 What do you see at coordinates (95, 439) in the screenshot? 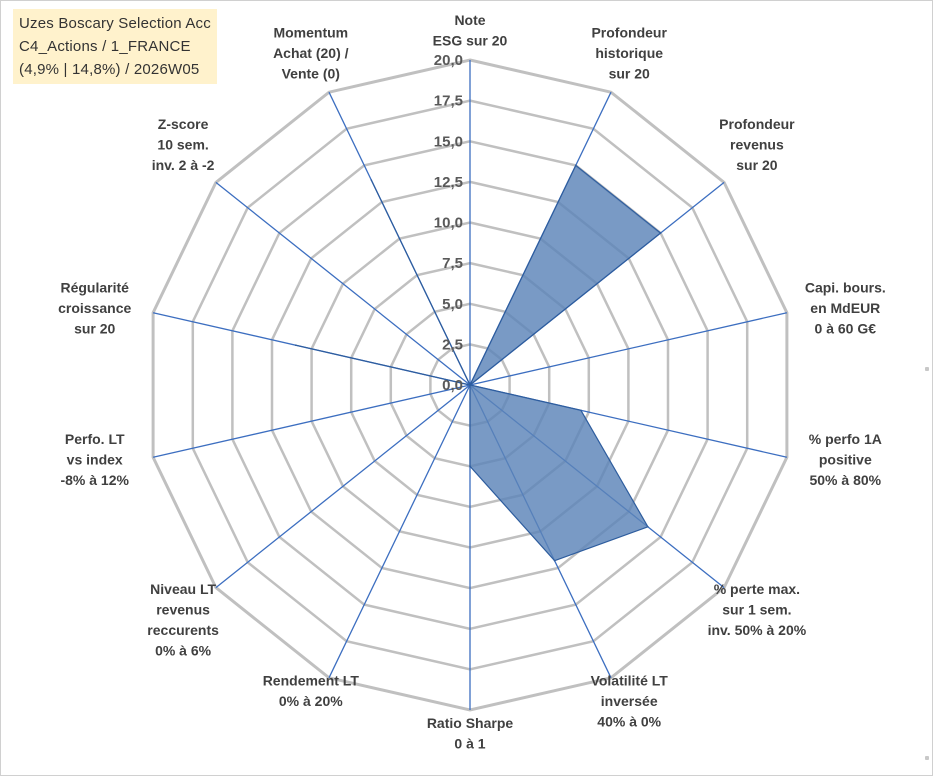
I see `category-label-line: Perfo. LT` at bounding box center [95, 439].